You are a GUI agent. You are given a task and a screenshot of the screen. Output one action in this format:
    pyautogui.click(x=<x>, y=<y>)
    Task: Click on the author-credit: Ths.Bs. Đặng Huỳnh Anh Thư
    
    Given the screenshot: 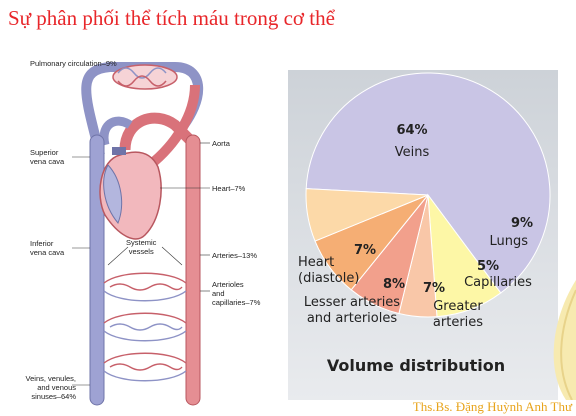 What is the action you would take?
    pyautogui.click(x=492, y=406)
    